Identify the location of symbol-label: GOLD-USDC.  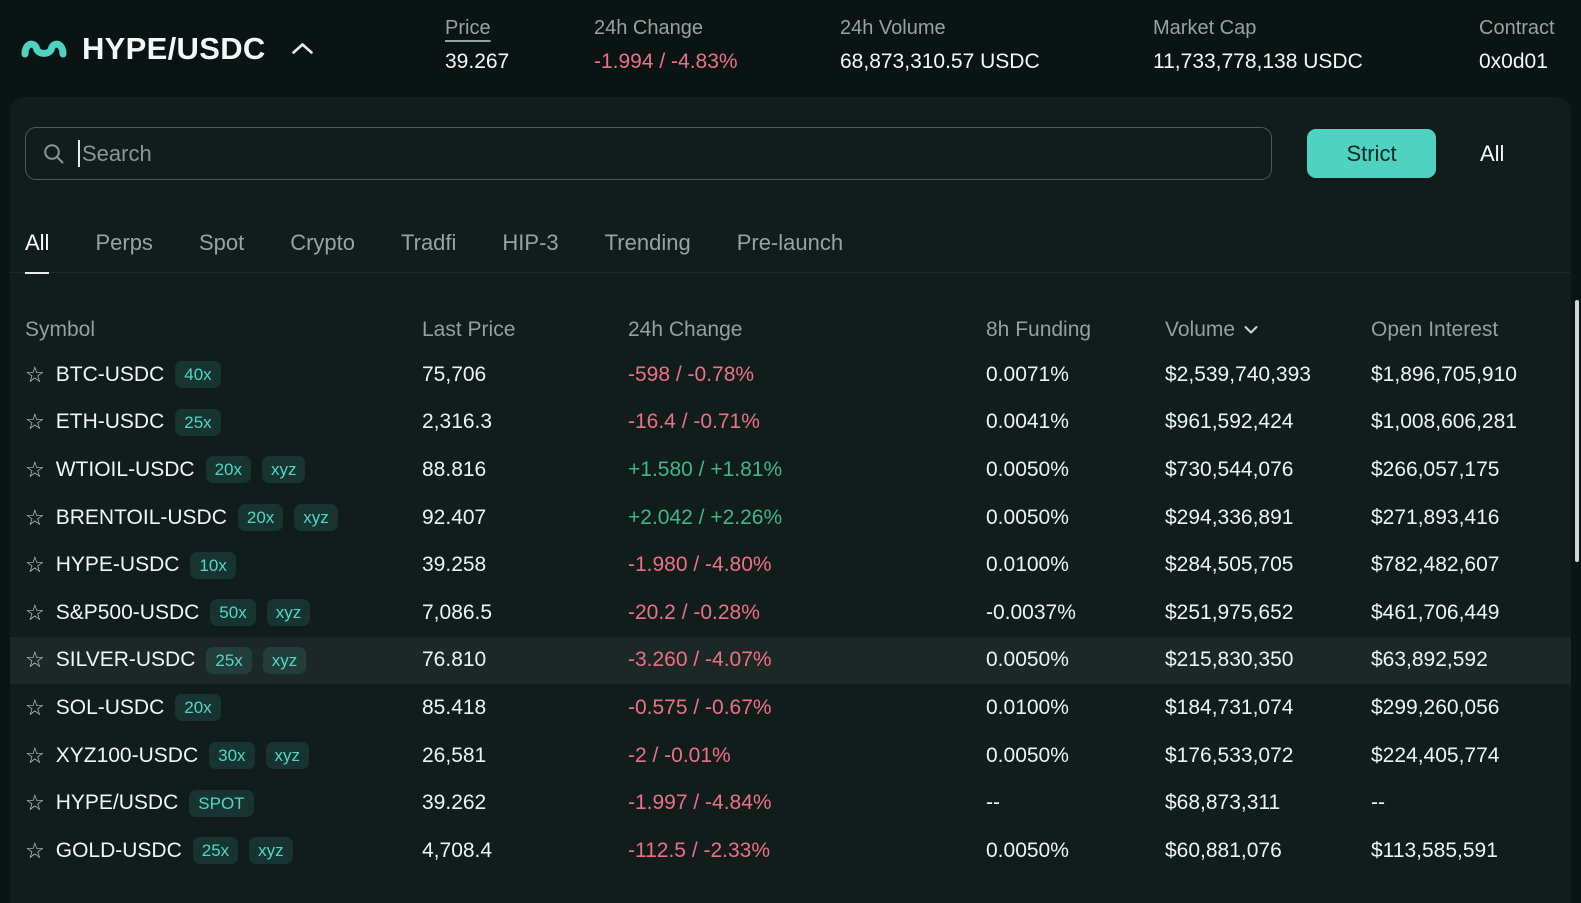
(118, 850).